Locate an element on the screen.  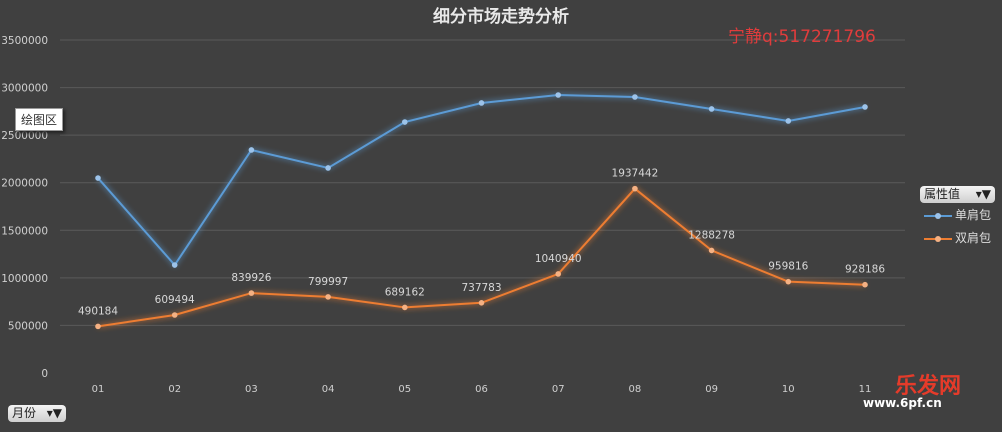
data-label: 1288278 is located at coordinates (711, 235).